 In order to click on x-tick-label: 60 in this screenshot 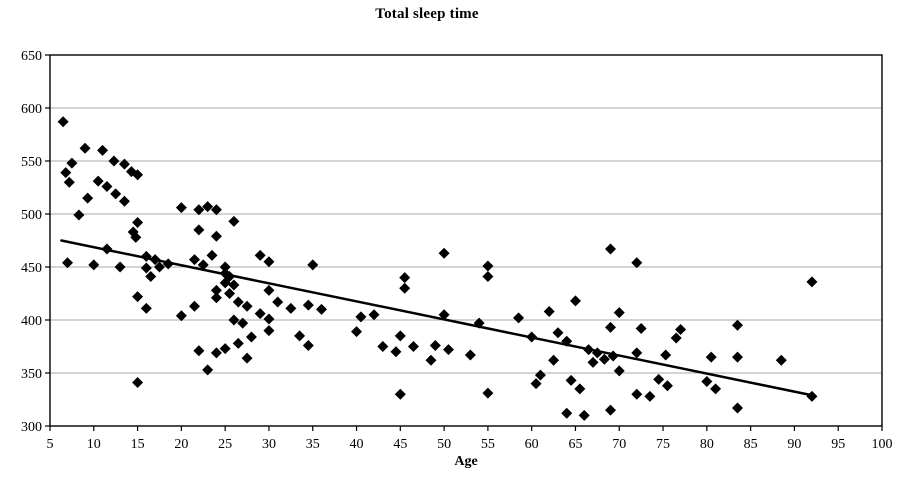, I will do `click(532, 444)`.